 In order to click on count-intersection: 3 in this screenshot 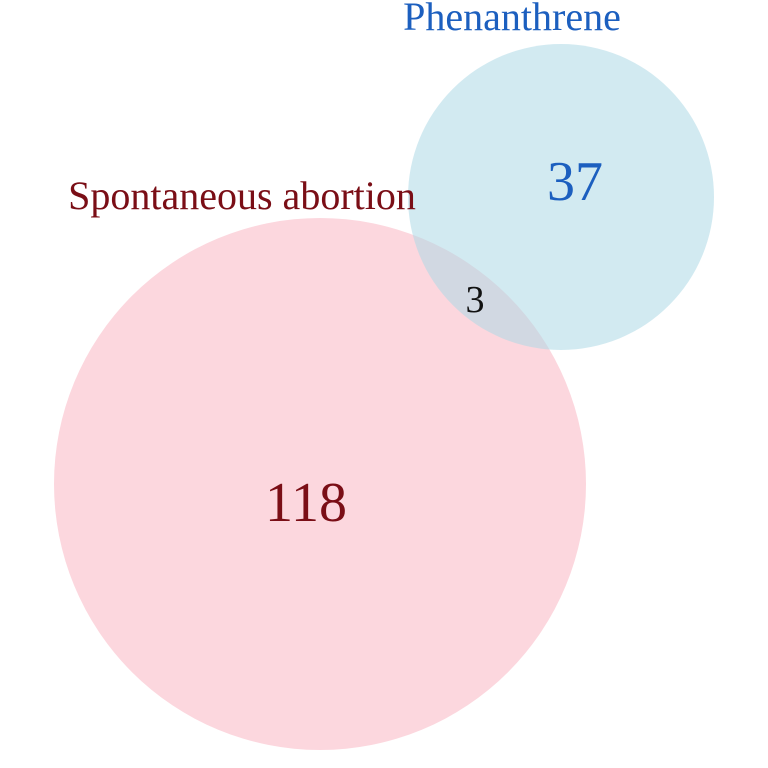, I will do `click(475, 300)`.